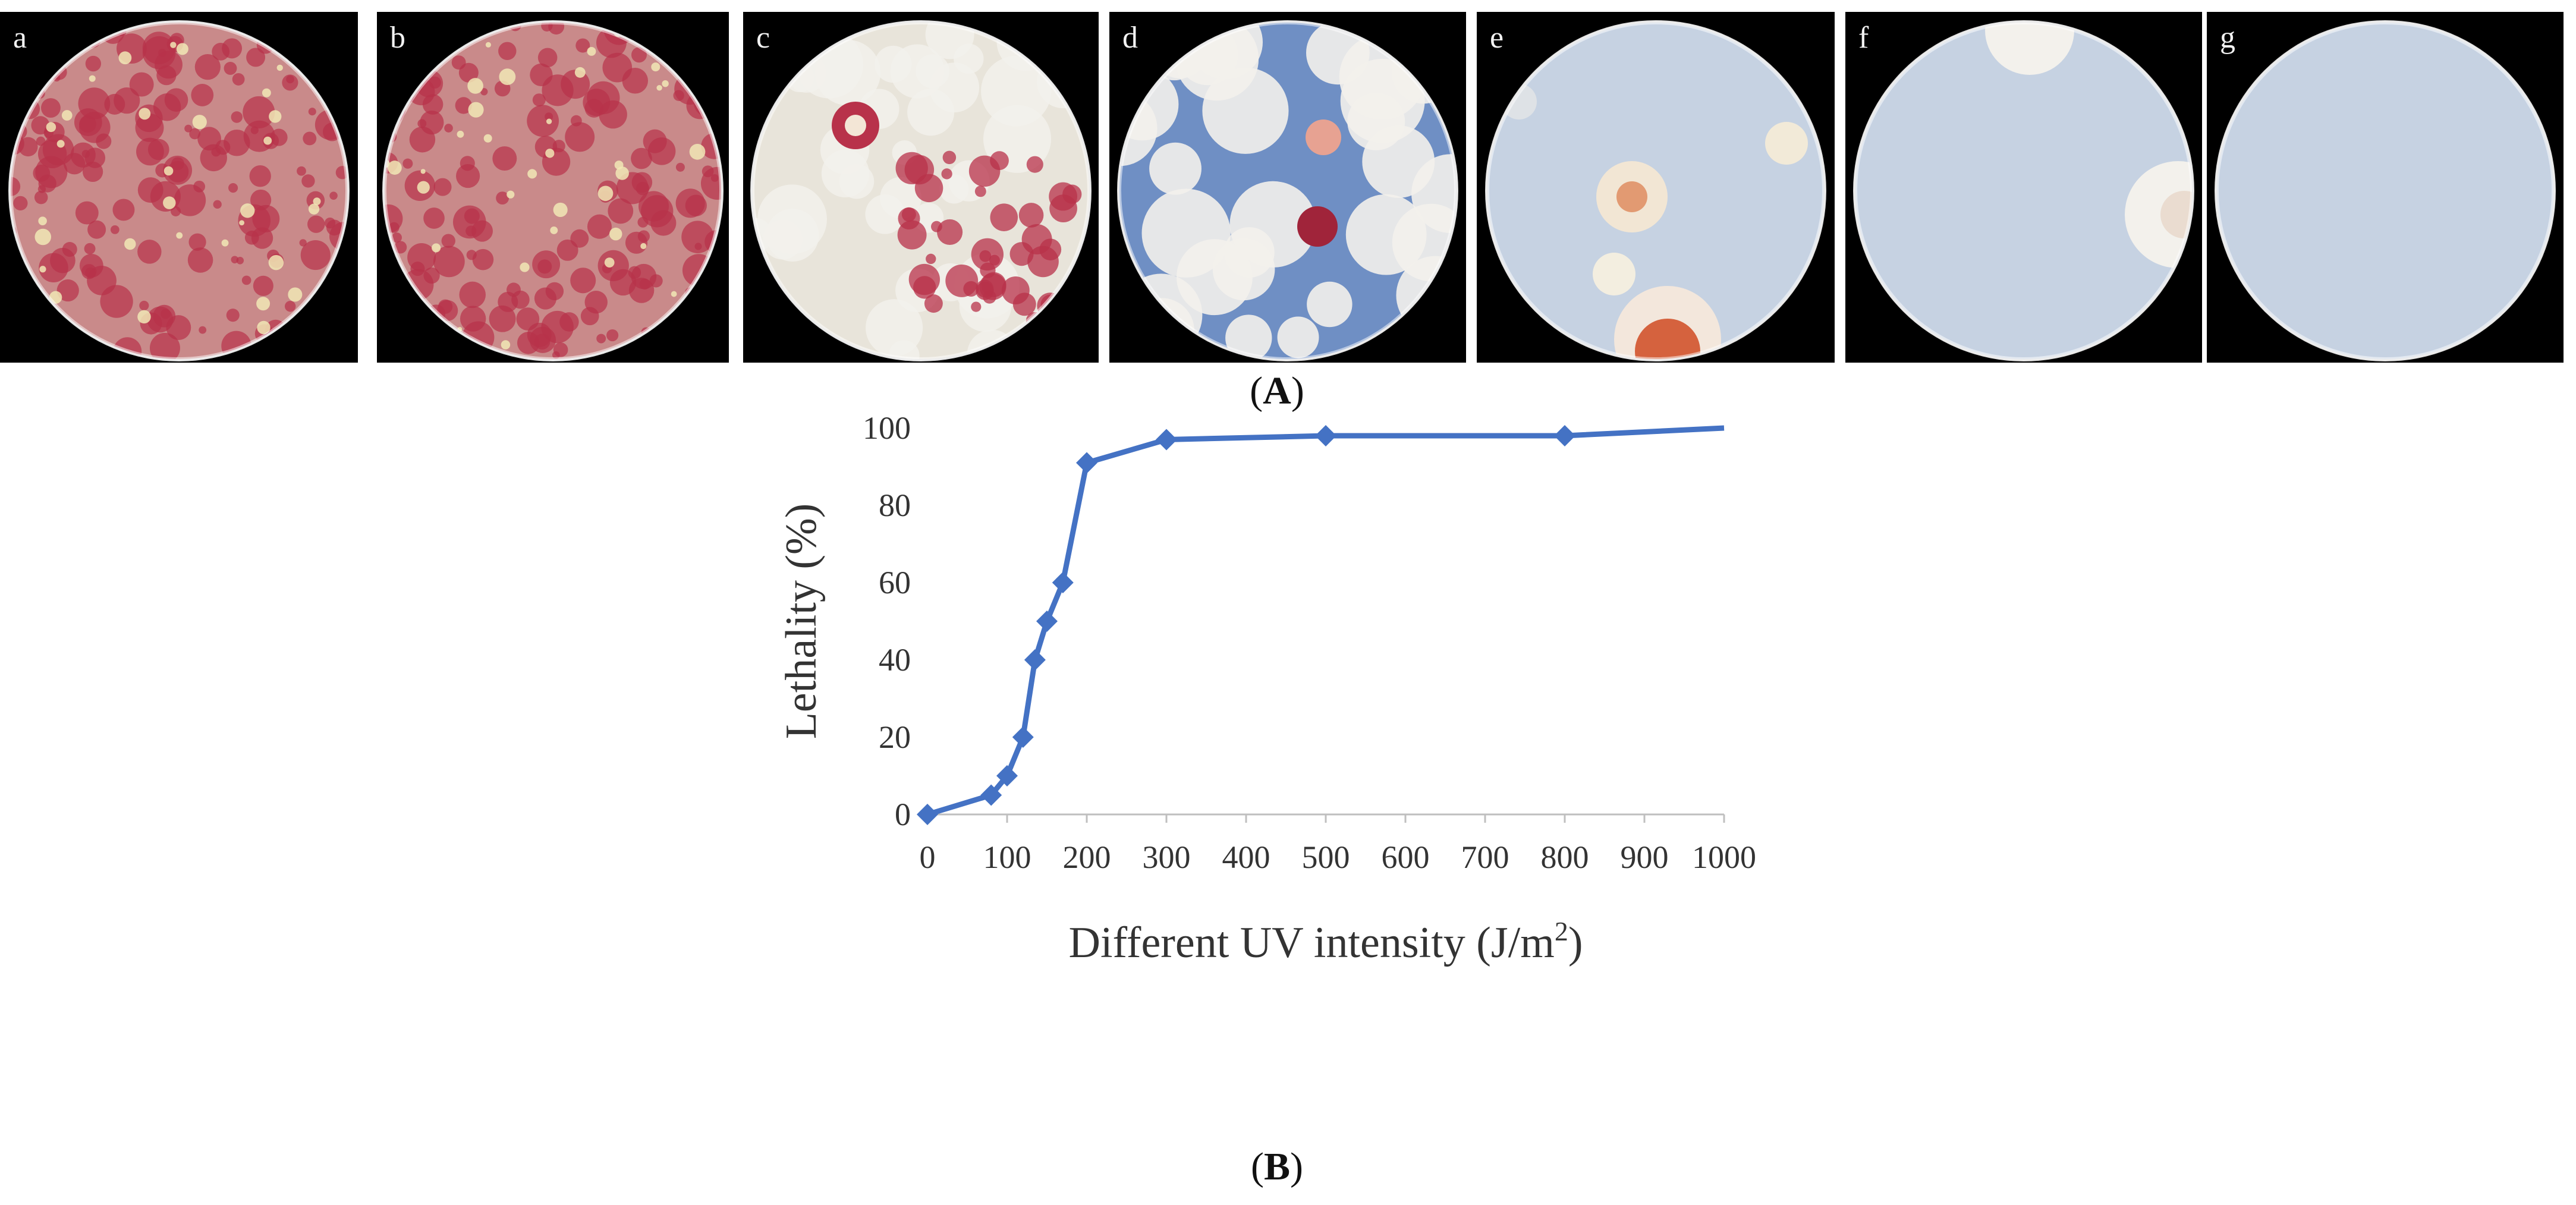 Image resolution: width=2576 pixels, height=1205 pixels. I want to click on dish-agar, so click(2385, 191).